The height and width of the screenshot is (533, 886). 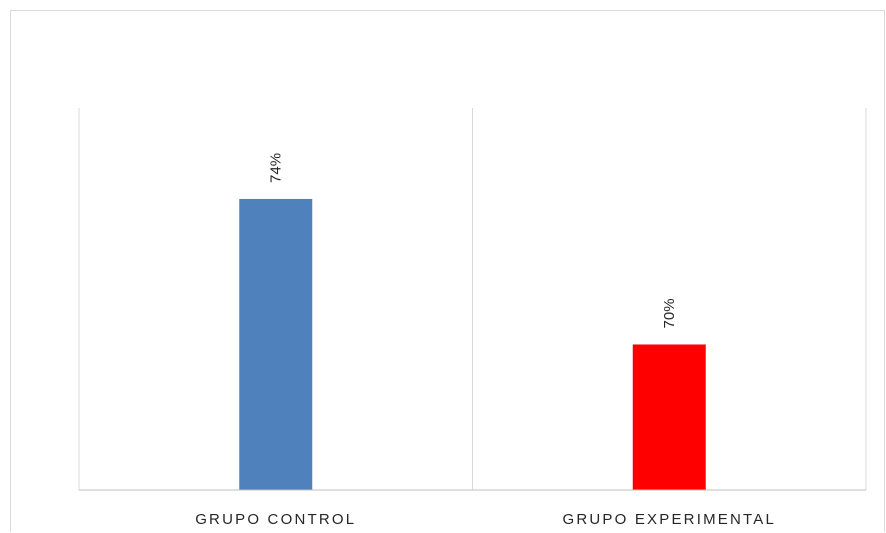 I want to click on data-label-1: 74%, so click(x=276, y=168).